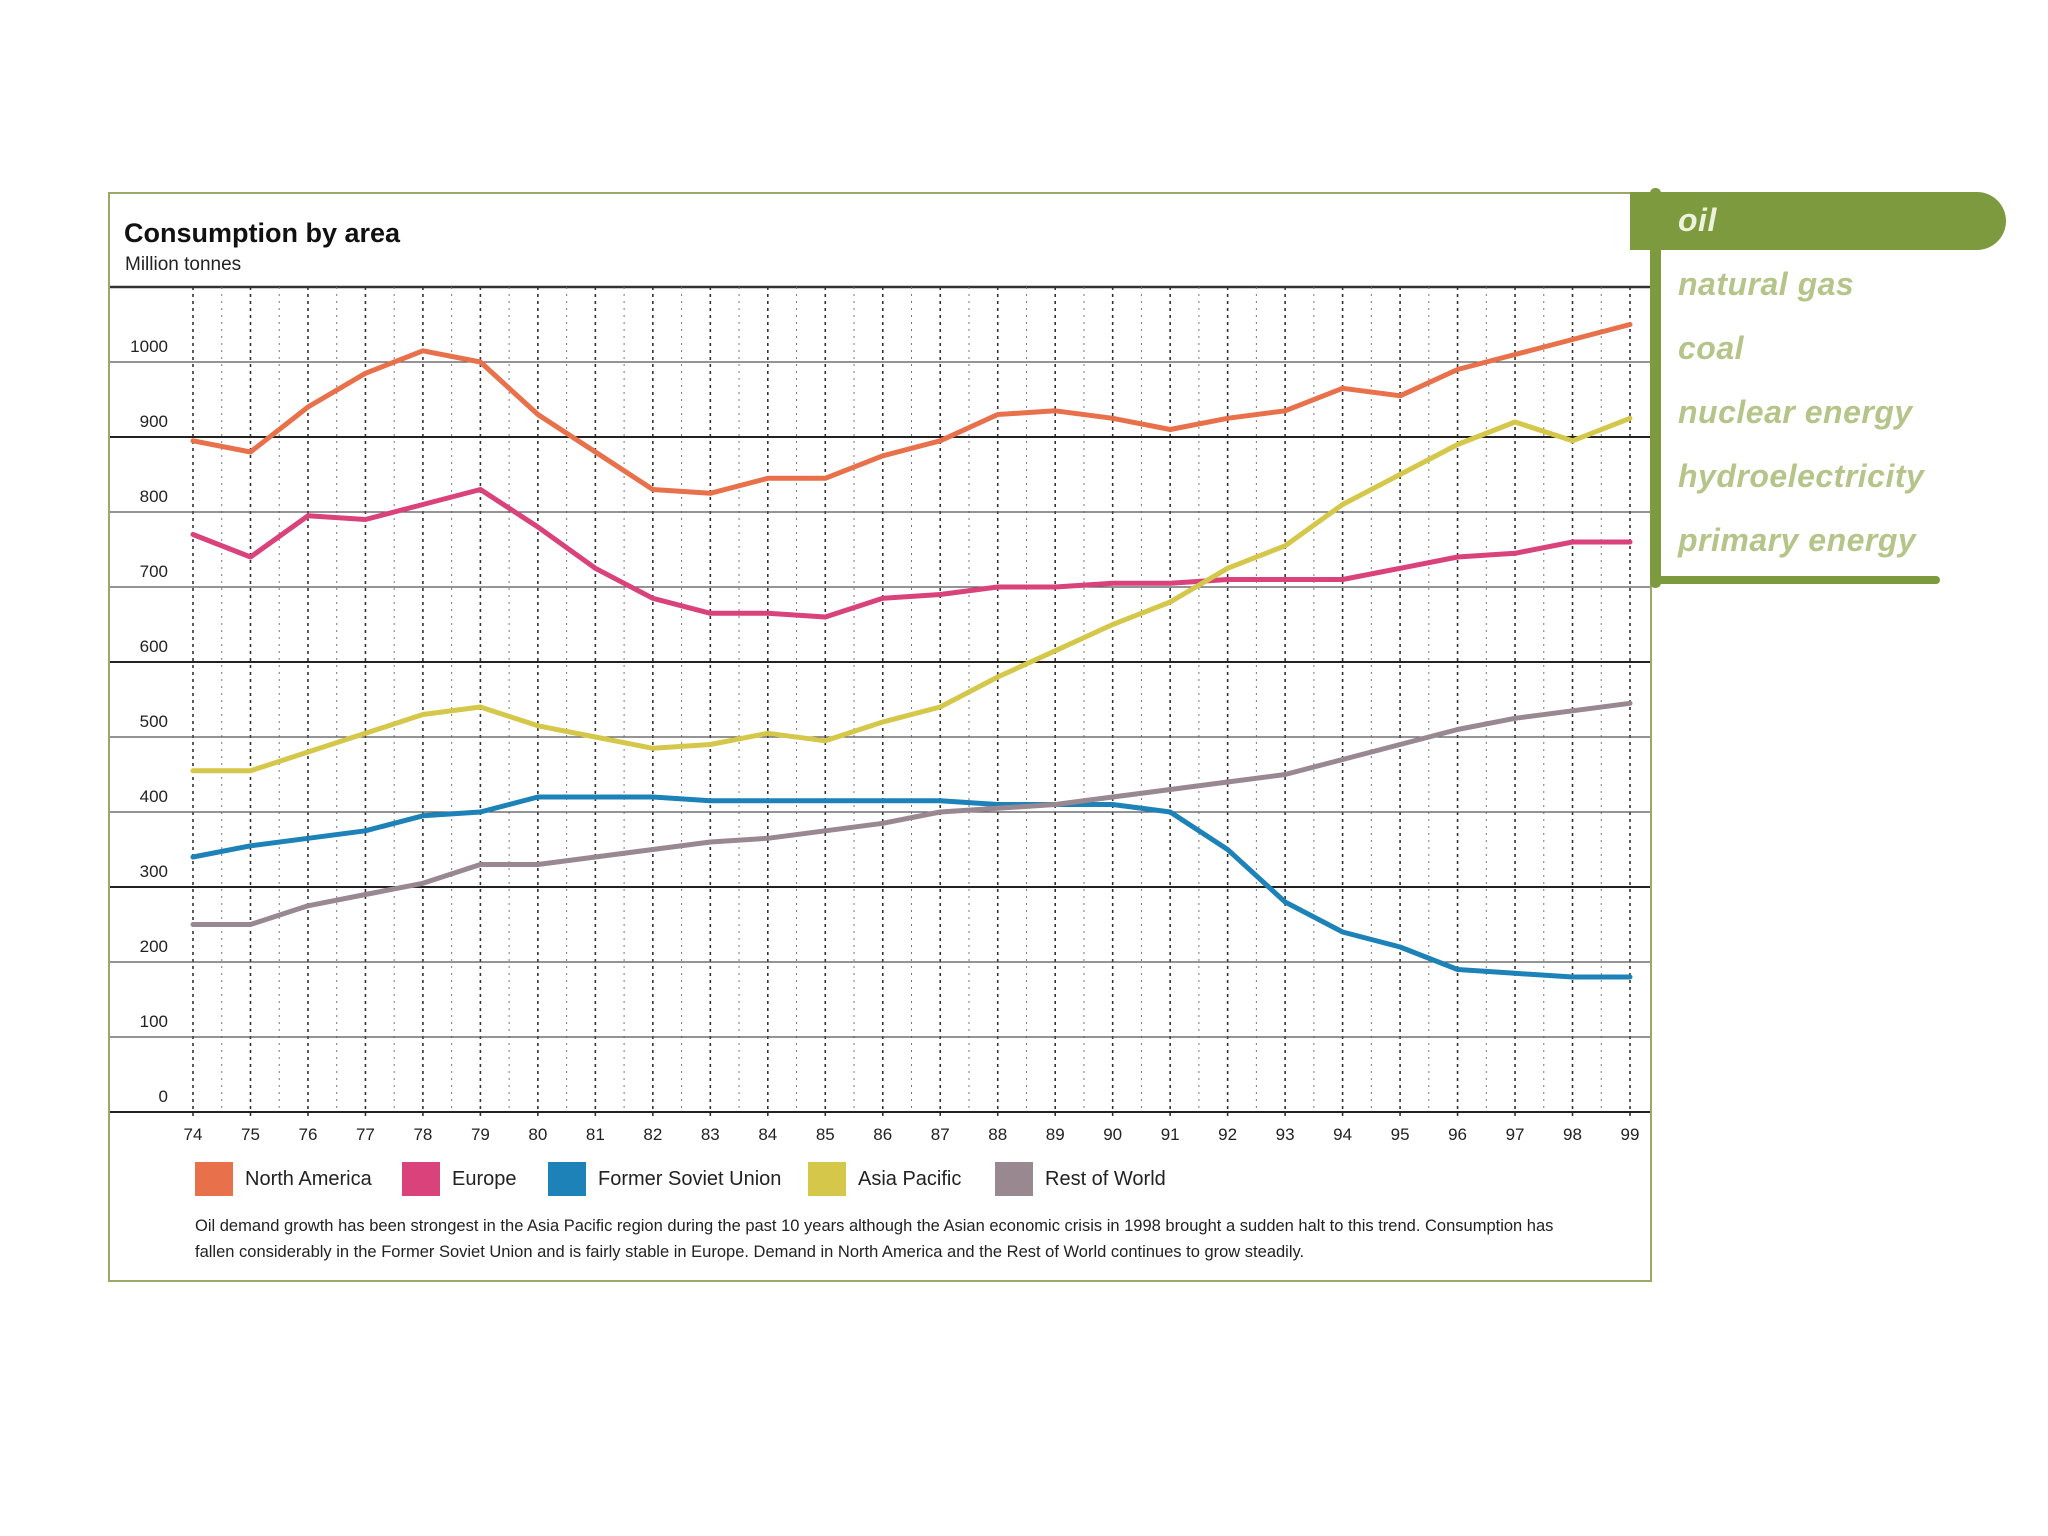  Describe the element at coordinates (480, 1134) in the screenshot. I see `x-tick-label: 79` at that location.